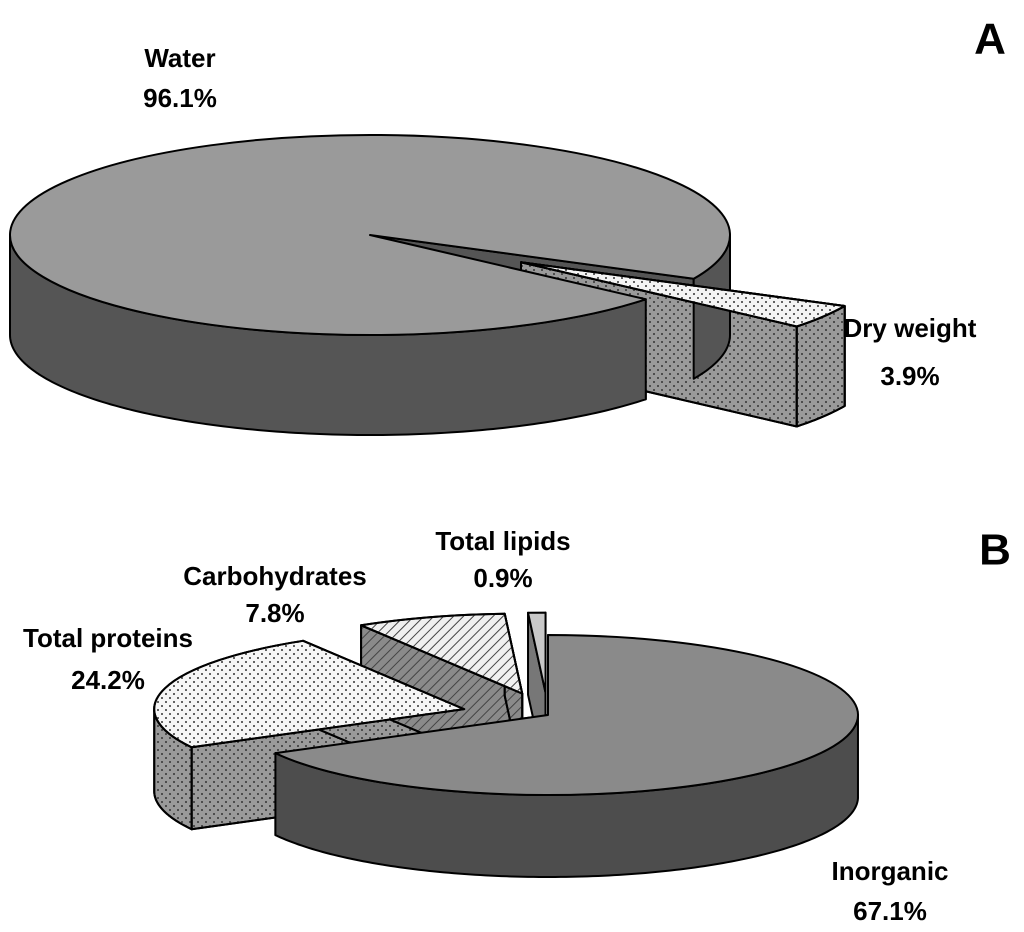 The width and height of the screenshot is (1024, 932). I want to click on slice-value-label: 96.1%, so click(180, 98).